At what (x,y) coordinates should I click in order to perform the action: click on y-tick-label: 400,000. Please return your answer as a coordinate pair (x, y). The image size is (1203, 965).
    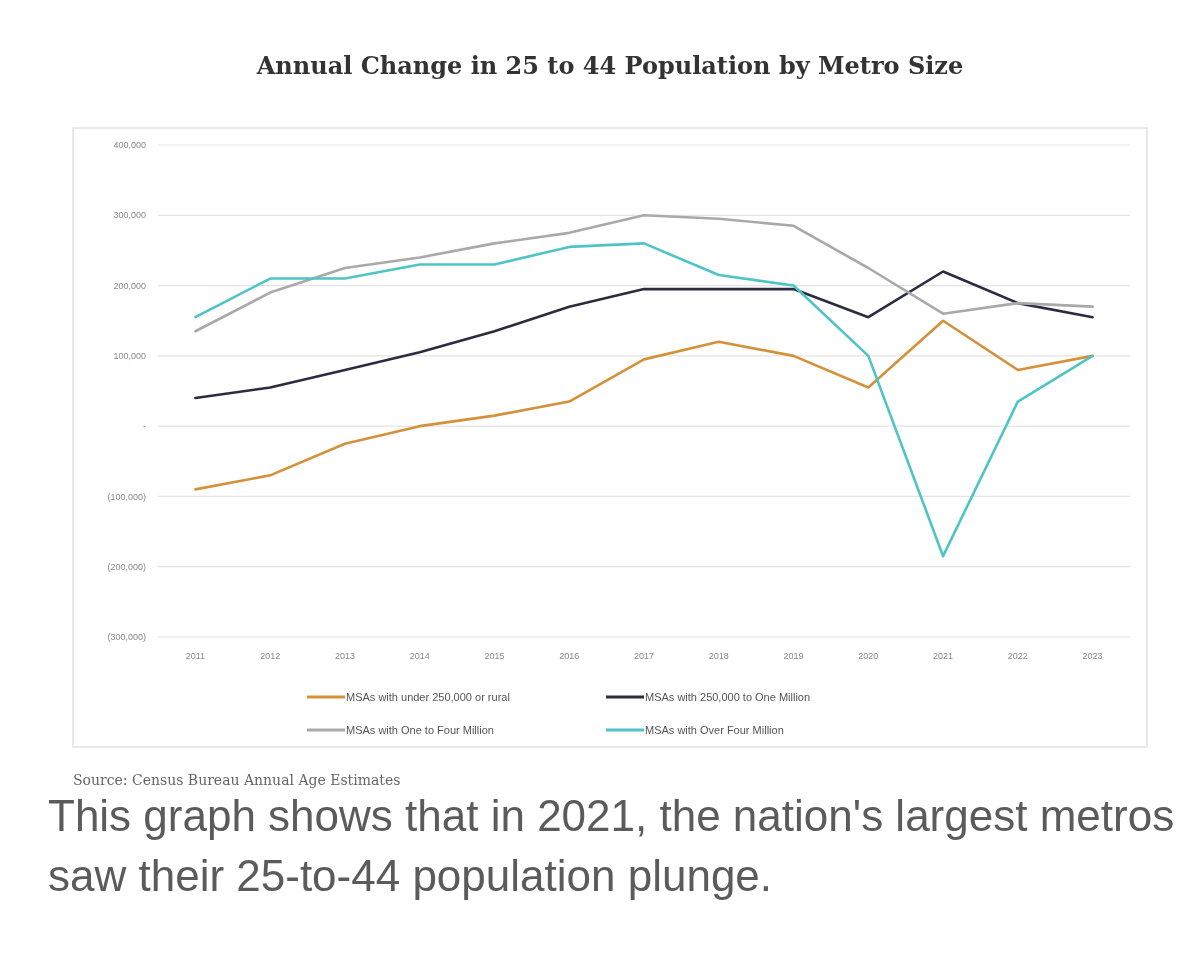
    Looking at the image, I should click on (129, 145).